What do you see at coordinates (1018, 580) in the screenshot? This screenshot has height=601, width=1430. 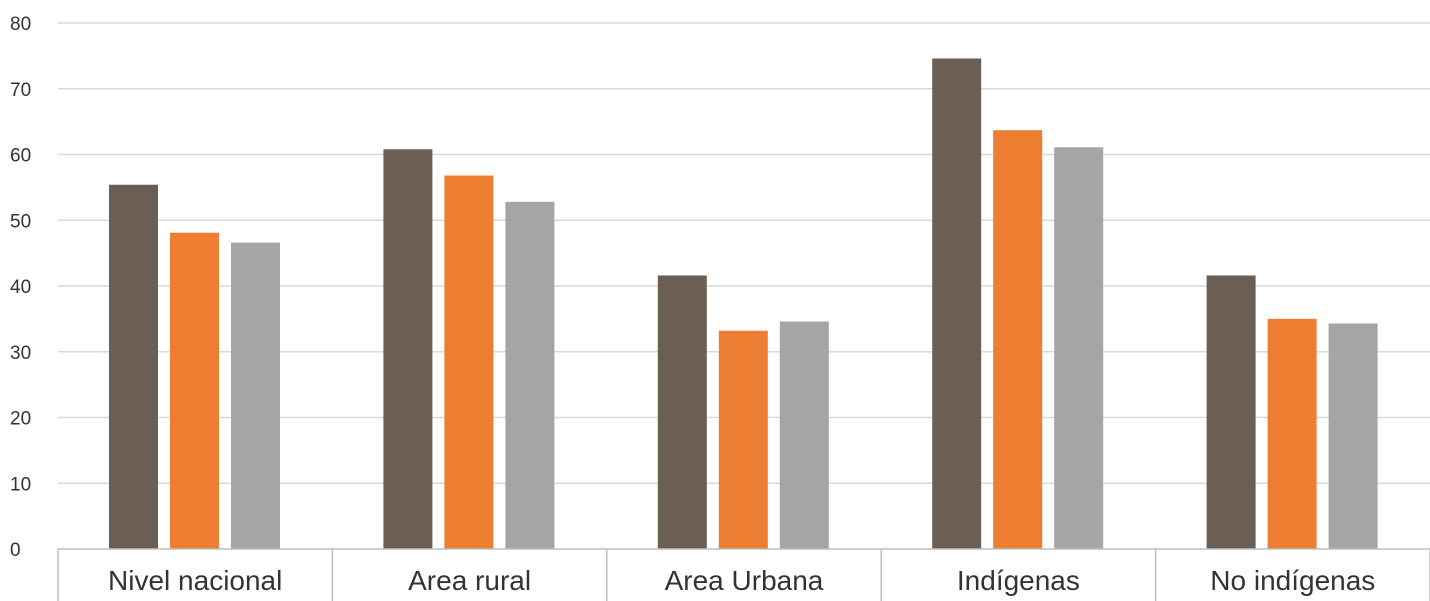 I see `x-category-label: Indígenas` at bounding box center [1018, 580].